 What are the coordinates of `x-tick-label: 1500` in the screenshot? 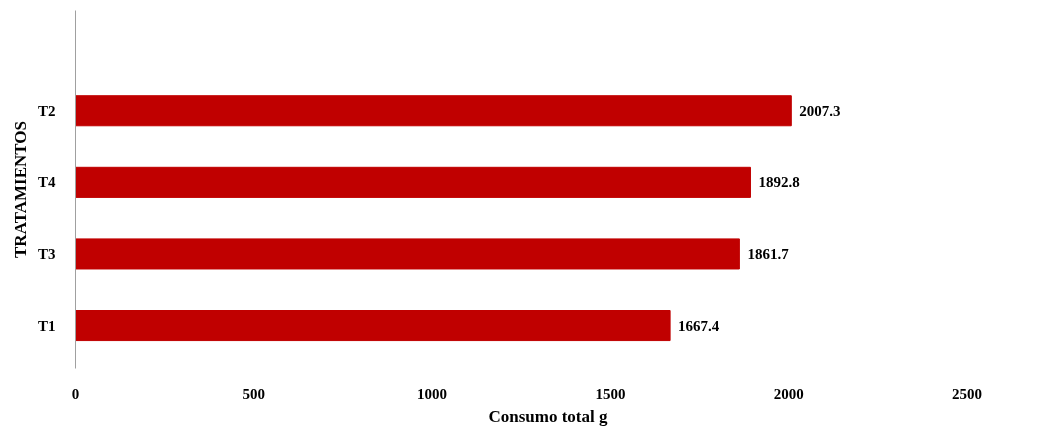 It's located at (610, 393).